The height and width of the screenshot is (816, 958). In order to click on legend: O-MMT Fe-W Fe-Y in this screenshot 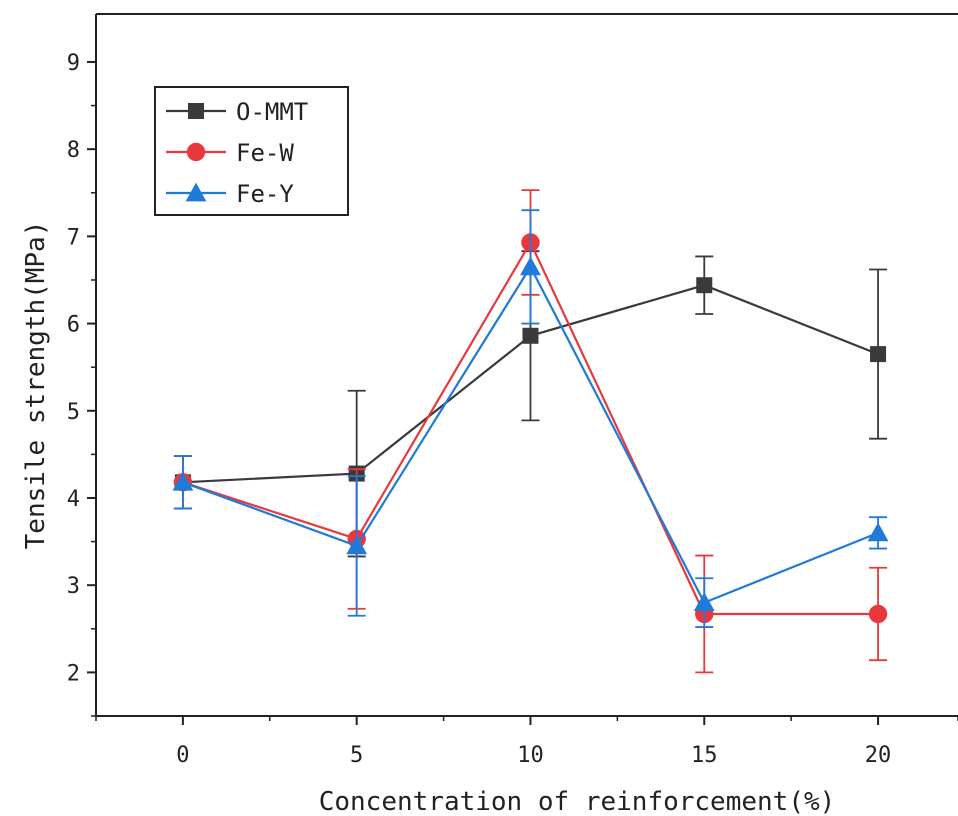, I will do `click(251, 151)`.